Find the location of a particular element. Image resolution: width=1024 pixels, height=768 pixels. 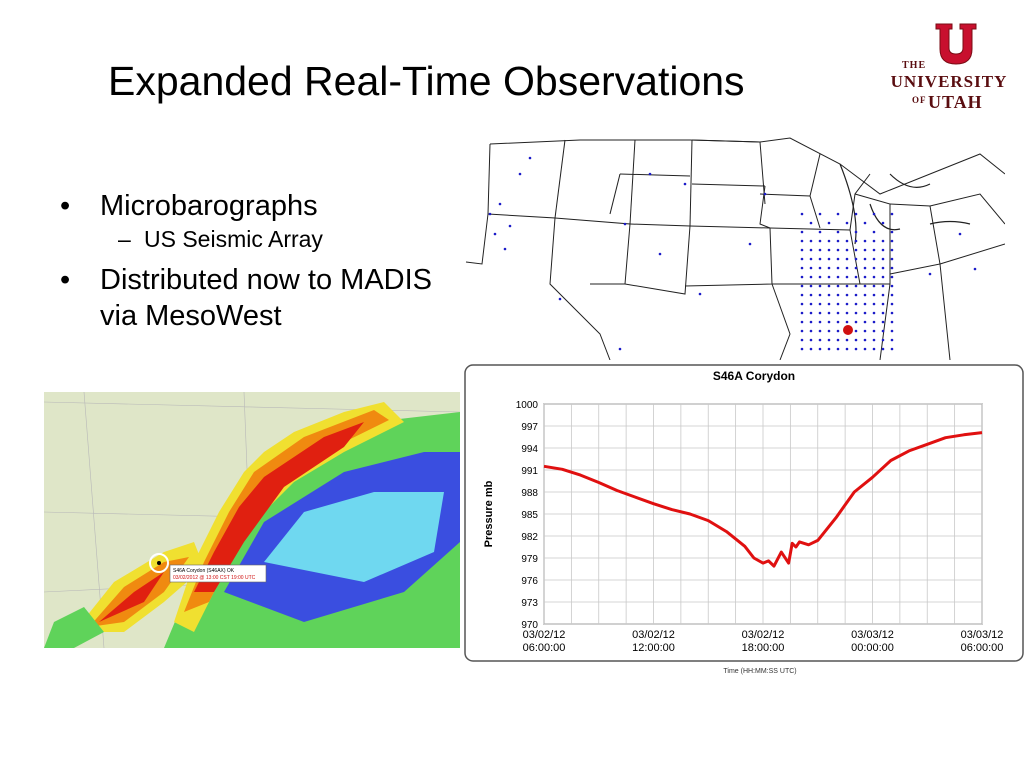

y-tick-label: 994 is located at coordinates (529, 449).